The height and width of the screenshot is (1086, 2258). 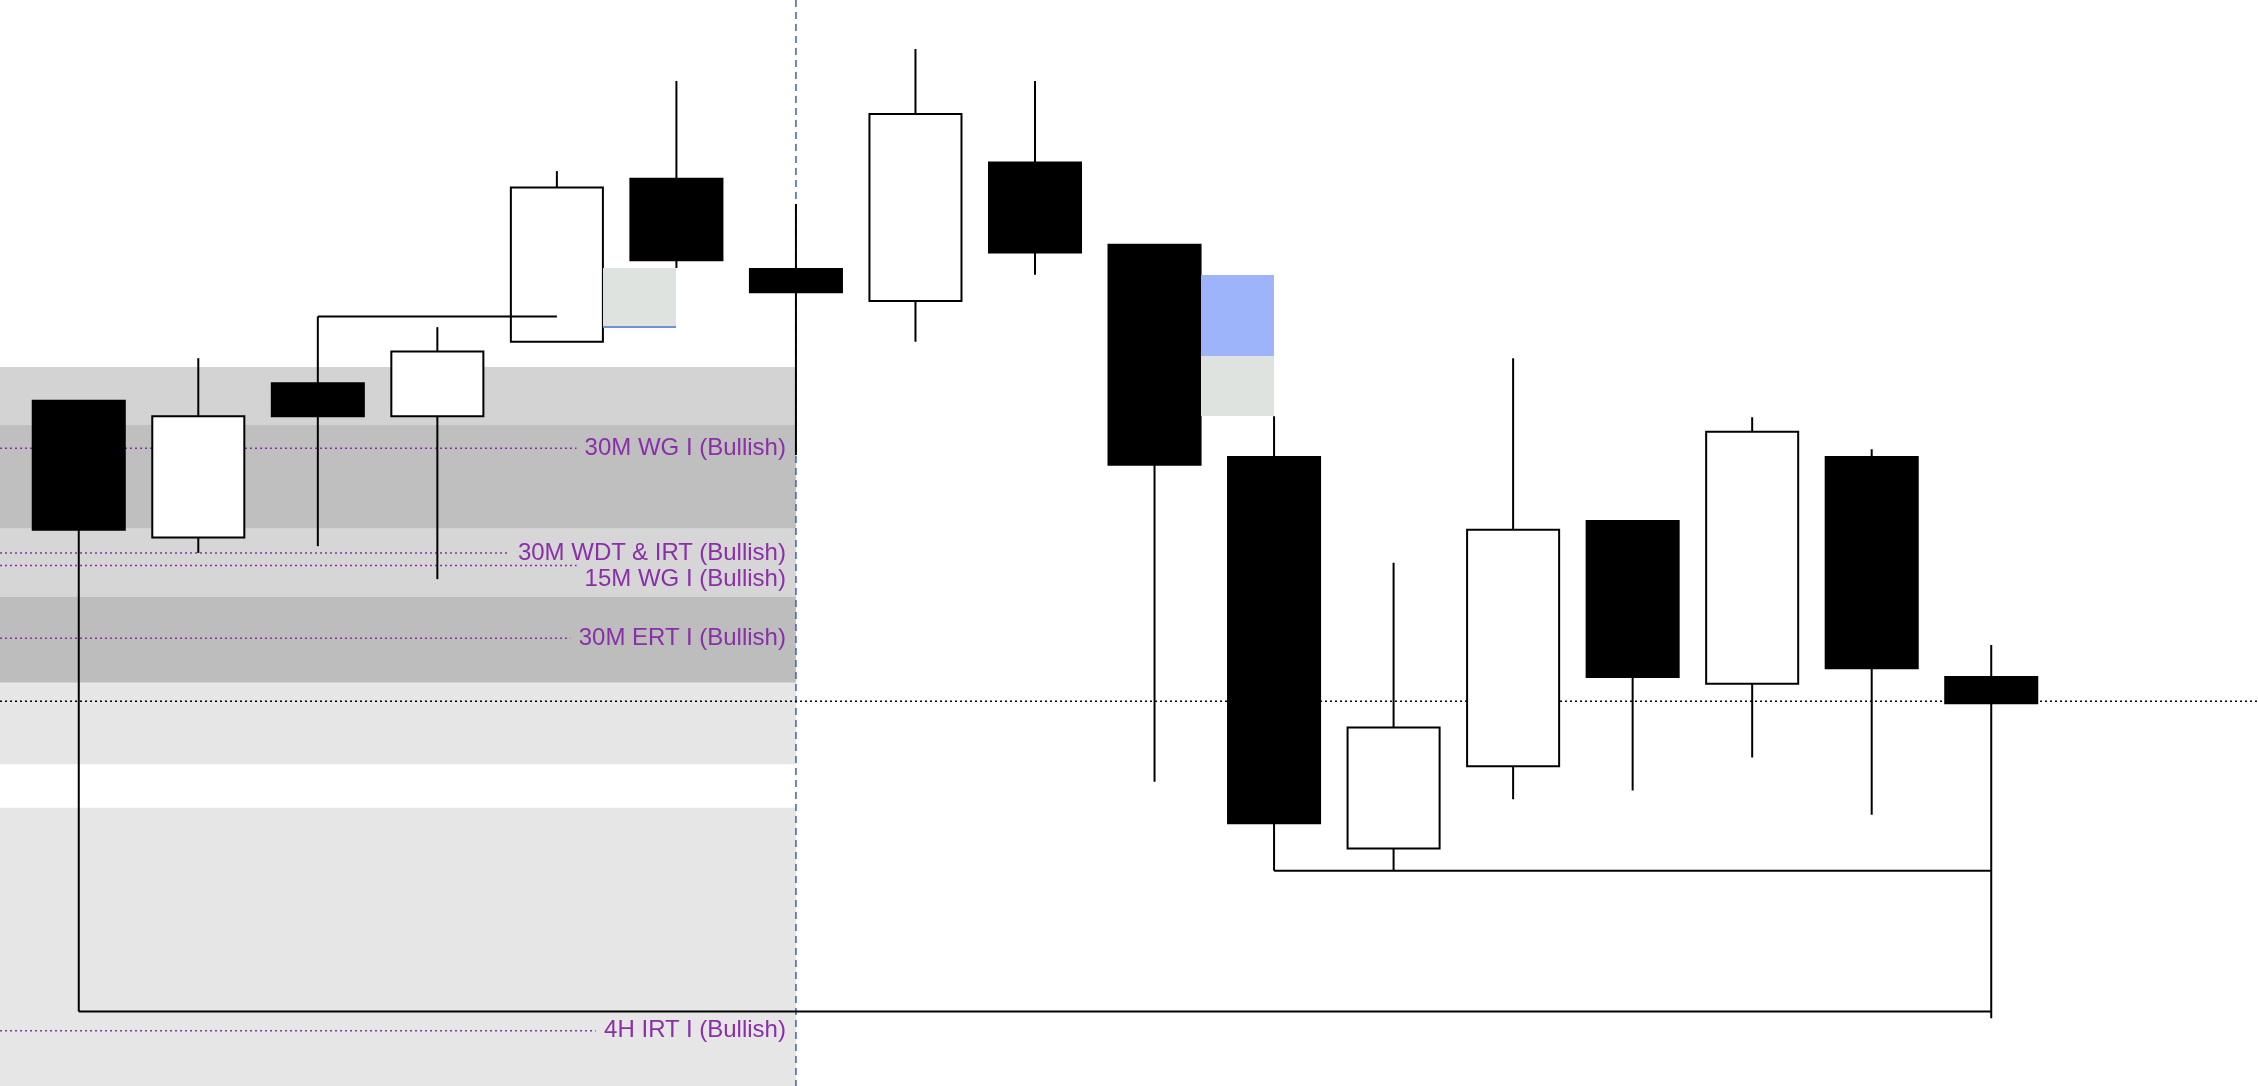 I want to click on ref-line-label: 4H IRT I (Bullish), so click(x=695, y=1029).